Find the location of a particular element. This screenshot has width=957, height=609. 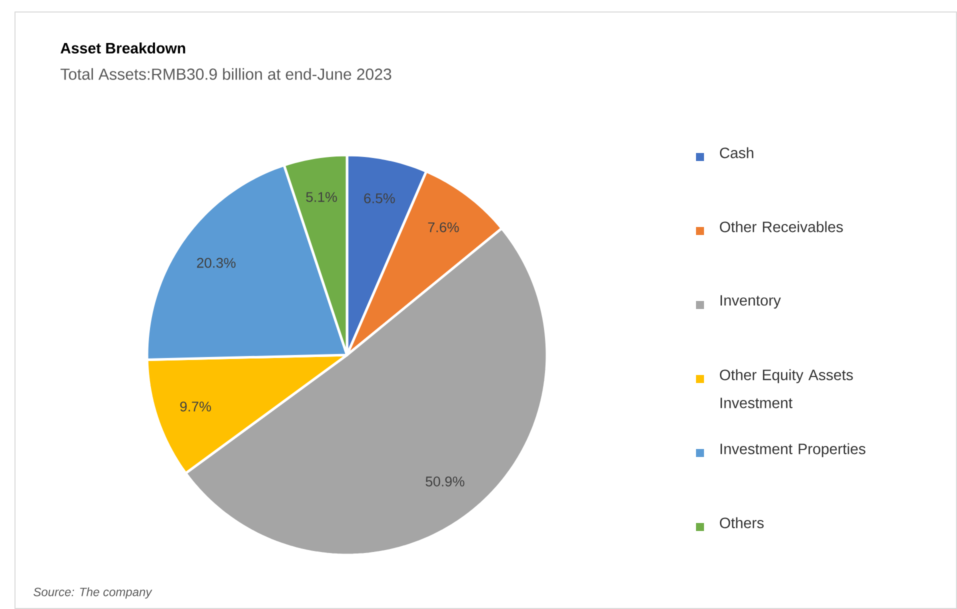

data-label: 20.3% is located at coordinates (216, 263).